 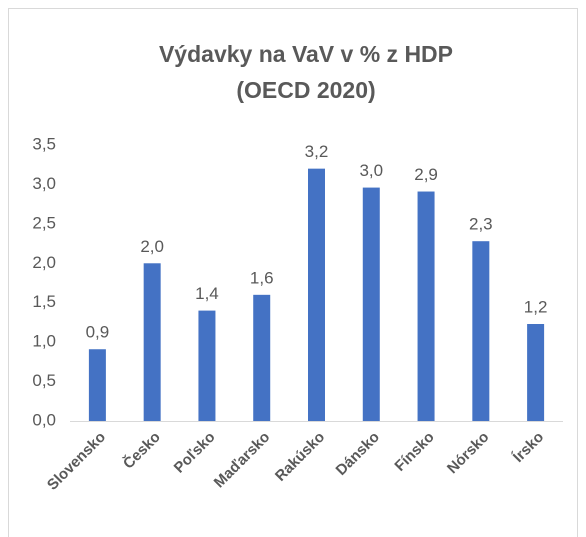 I want to click on y-tick-label: 0,0, so click(x=44, y=419).